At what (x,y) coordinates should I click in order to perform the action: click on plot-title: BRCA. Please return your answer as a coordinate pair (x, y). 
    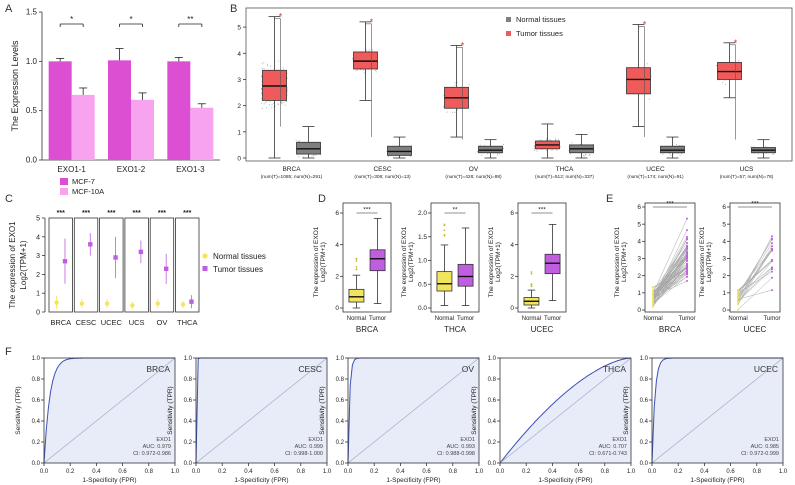
    Looking at the image, I should click on (367, 329).